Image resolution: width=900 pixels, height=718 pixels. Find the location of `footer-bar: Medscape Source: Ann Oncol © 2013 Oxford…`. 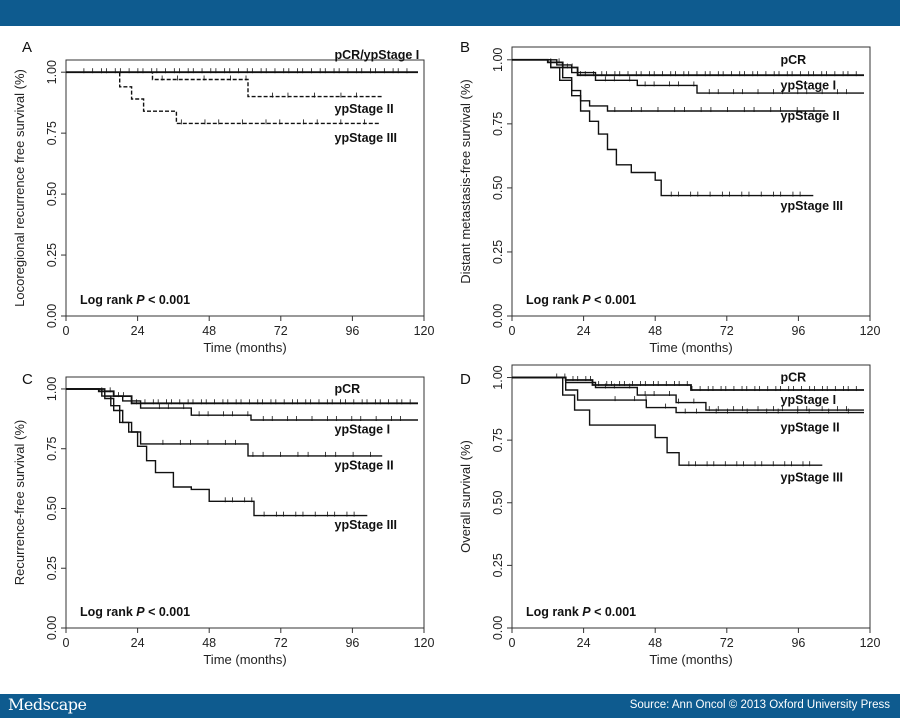

footer-bar: Medscape Source: Ann Oncol © 2013 Oxford… is located at coordinates (450, 706).